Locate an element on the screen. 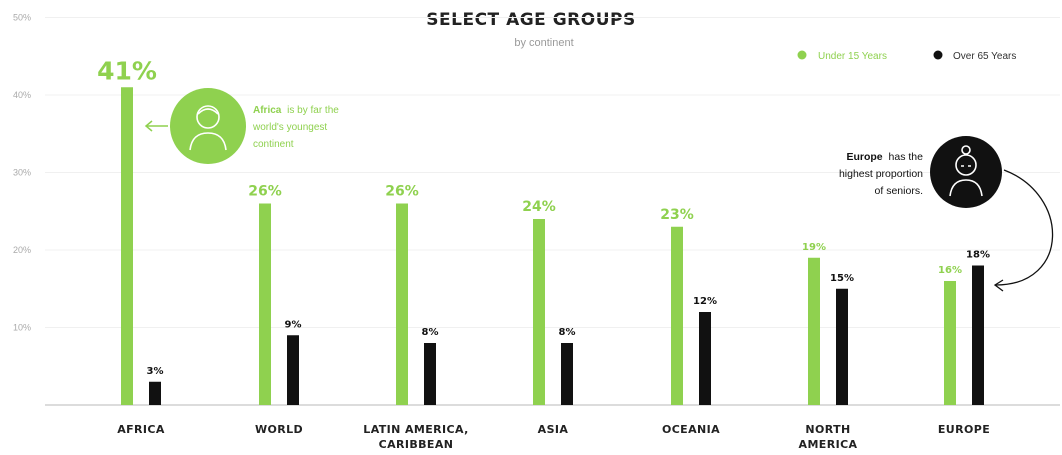 This screenshot has height=455, width=1062. svg-text: Africa is by far the is located at coordinates (296, 110).